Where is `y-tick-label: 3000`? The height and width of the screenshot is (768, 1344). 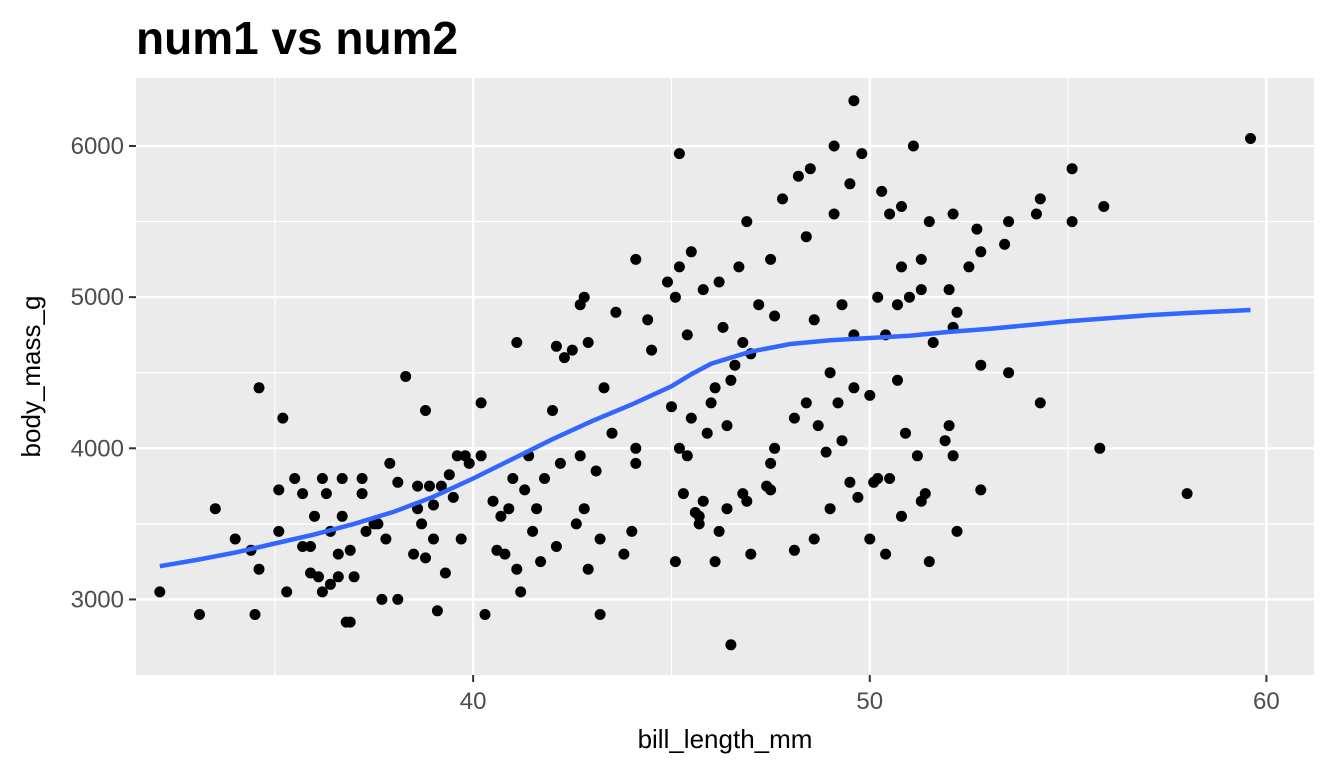
y-tick-label: 3000 is located at coordinates (97, 599).